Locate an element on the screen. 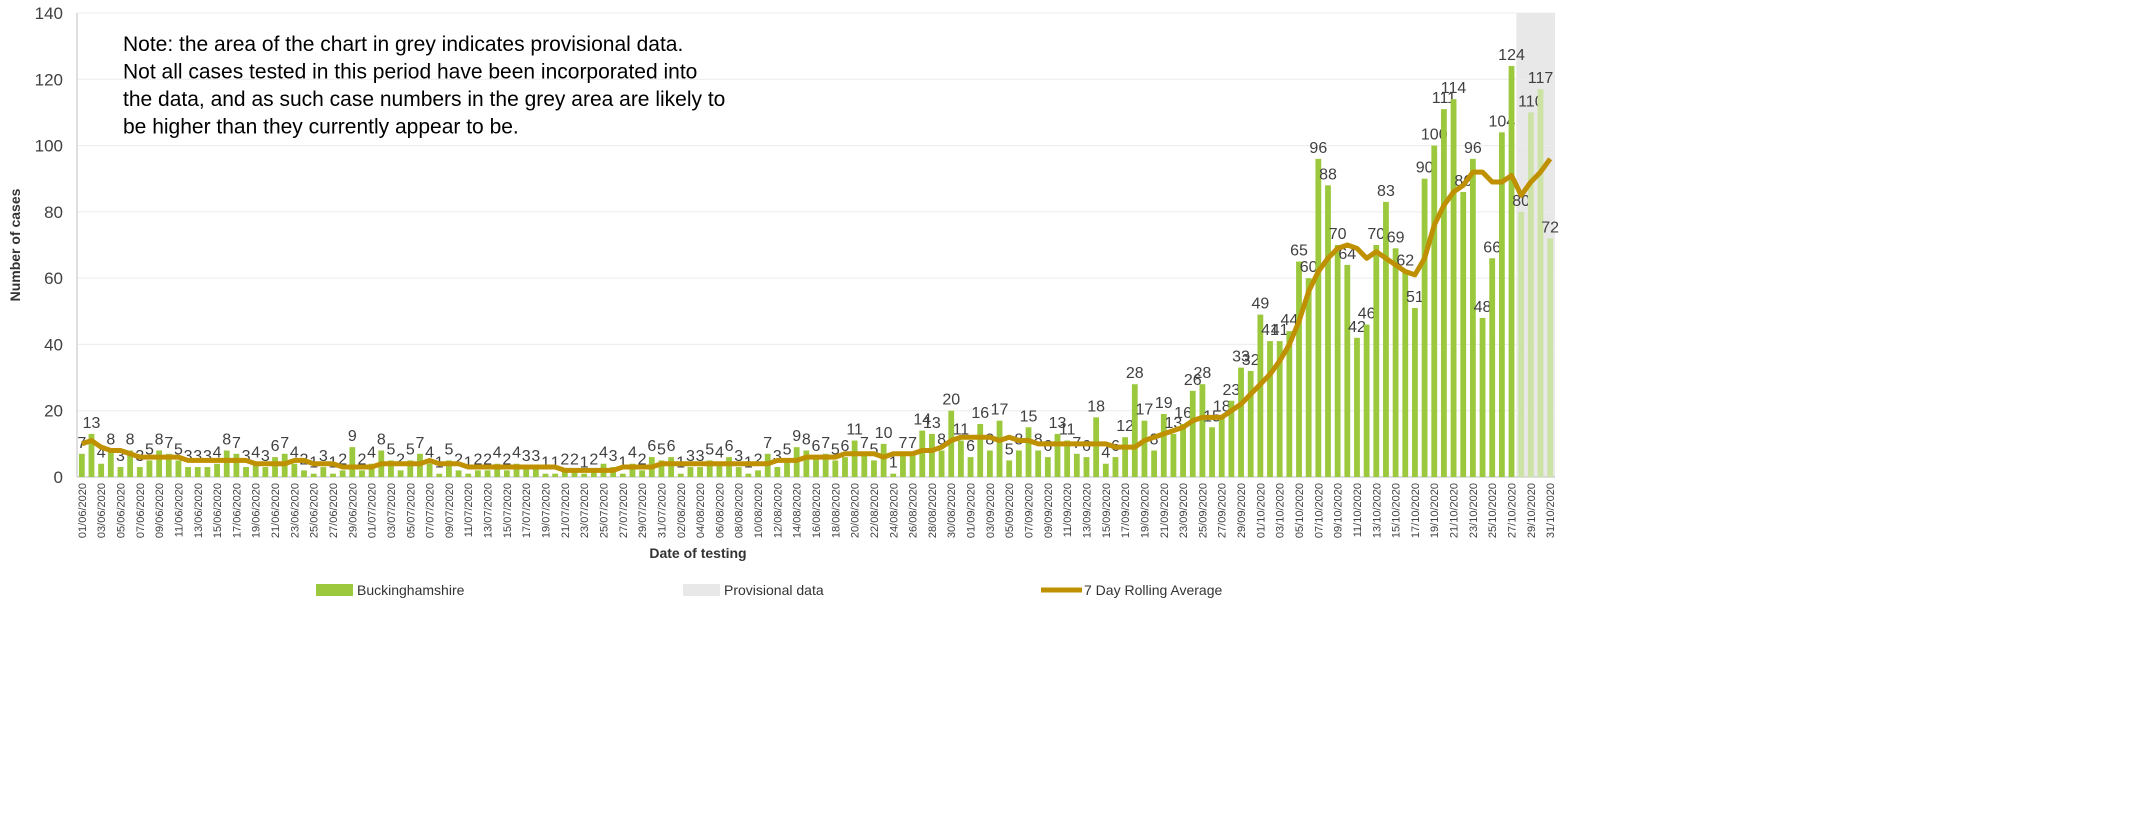  data-label: 124 is located at coordinates (1511, 55).